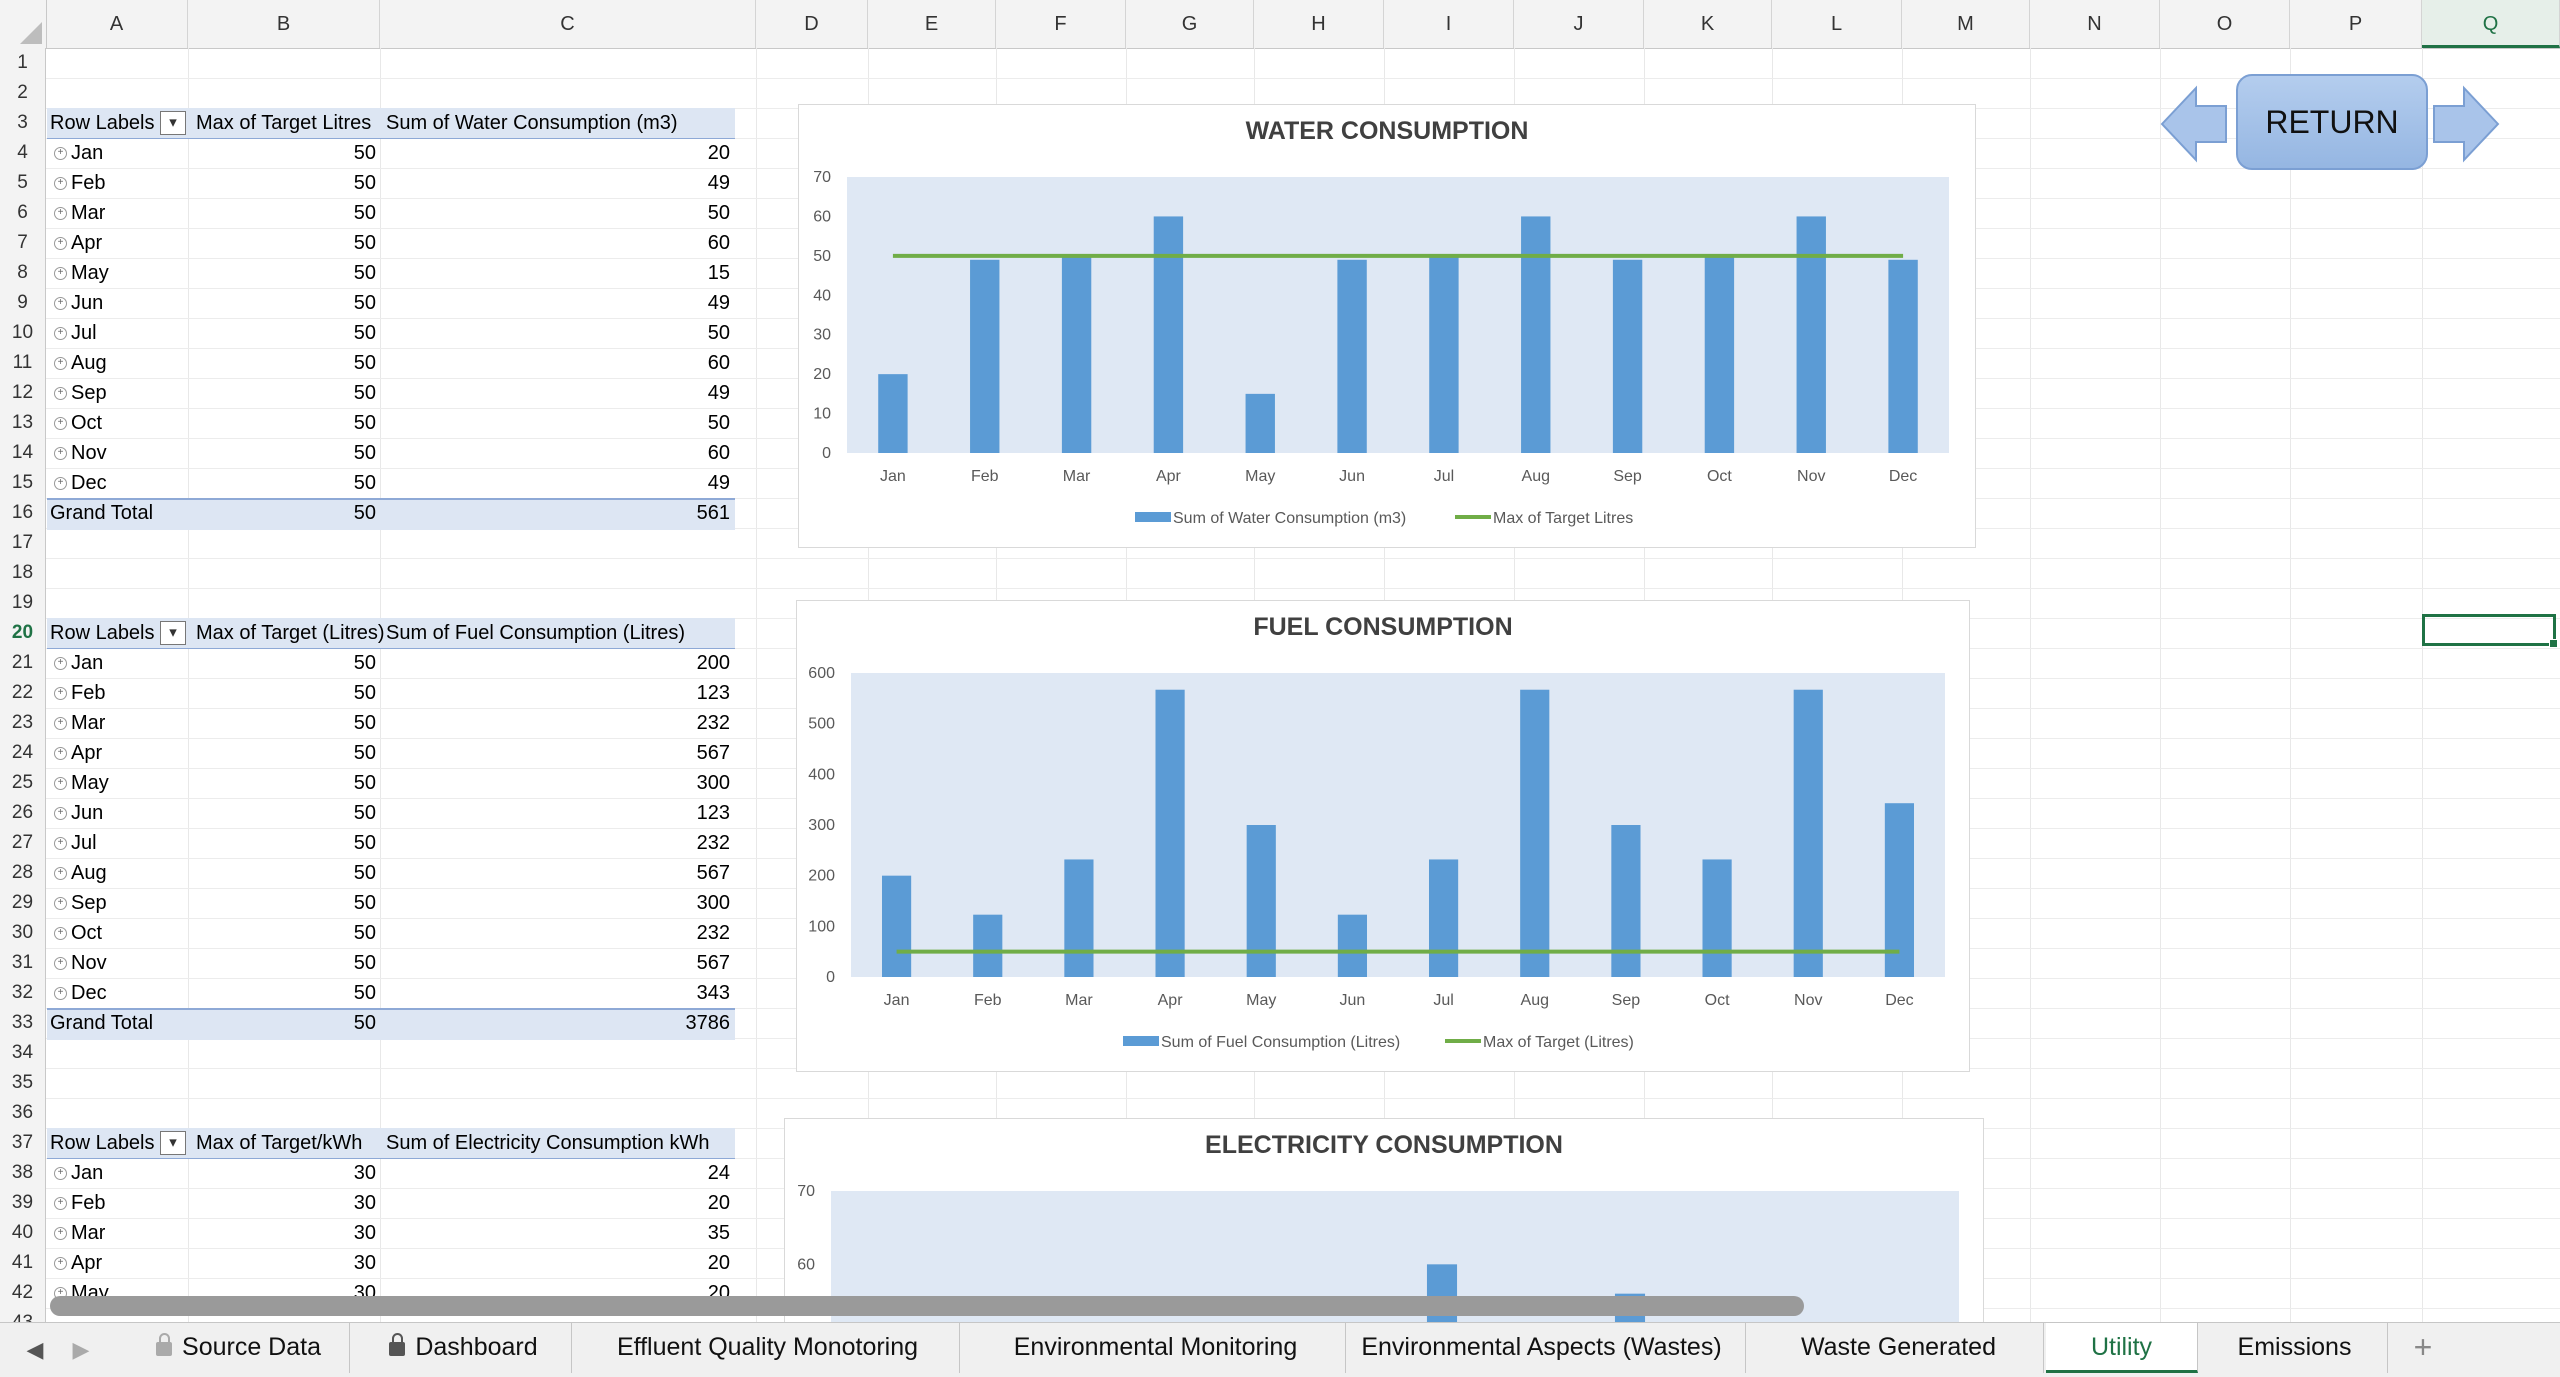 Image resolution: width=2560 pixels, height=1377 pixels. Describe the element at coordinates (23, 423) in the screenshot. I see `row-header-13: 13` at that location.